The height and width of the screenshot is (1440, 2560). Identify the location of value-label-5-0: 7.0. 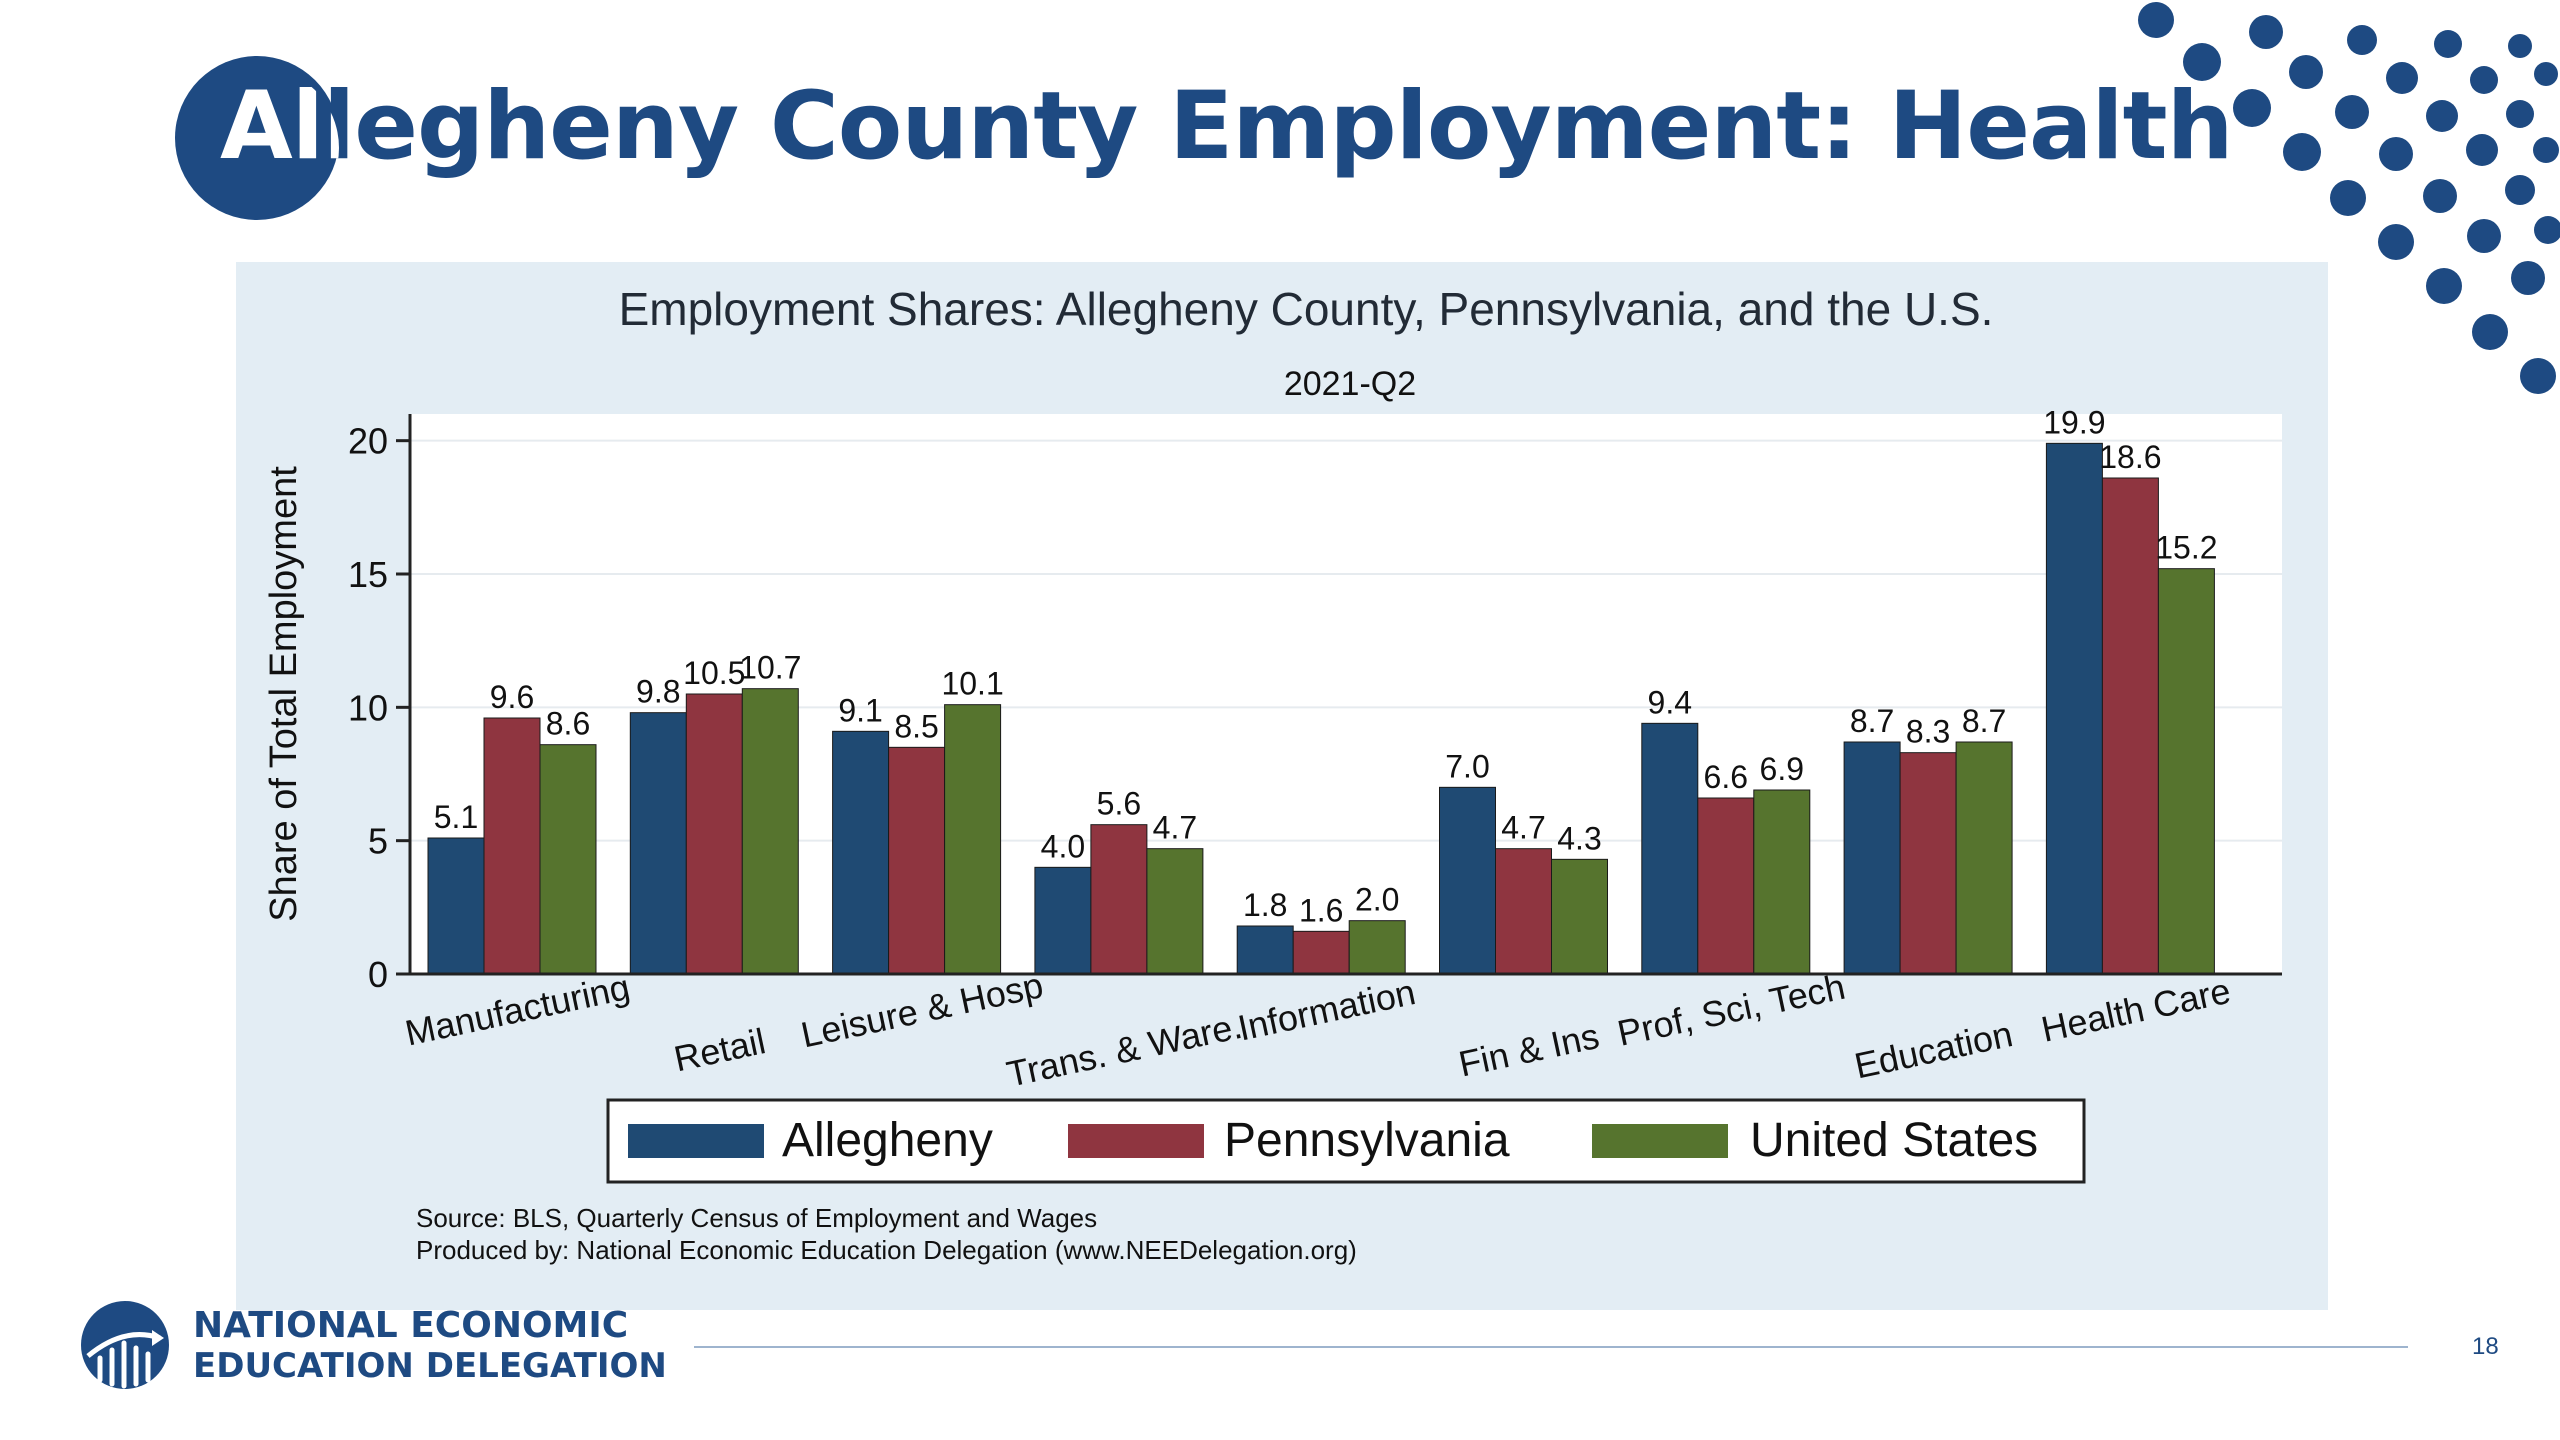
(1467, 766).